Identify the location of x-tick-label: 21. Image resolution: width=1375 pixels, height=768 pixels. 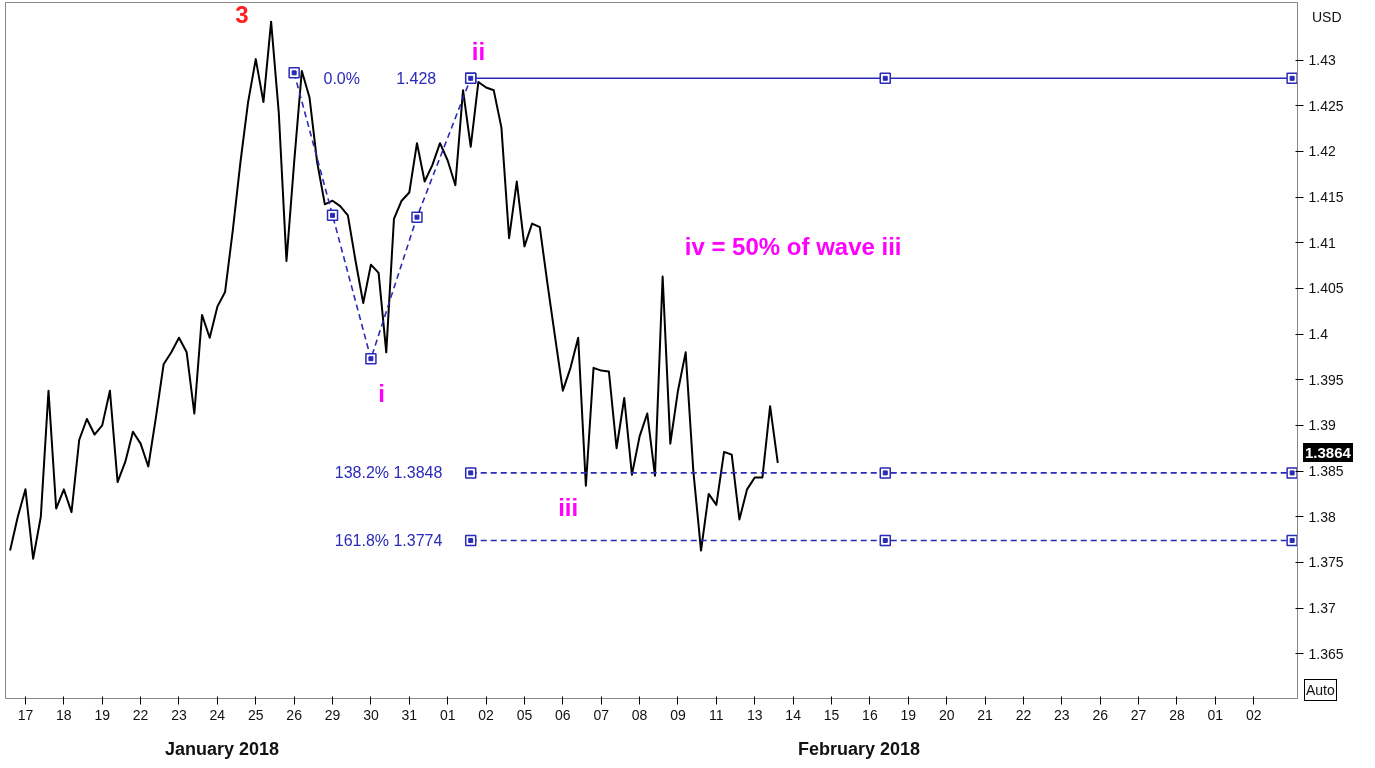
(985, 714).